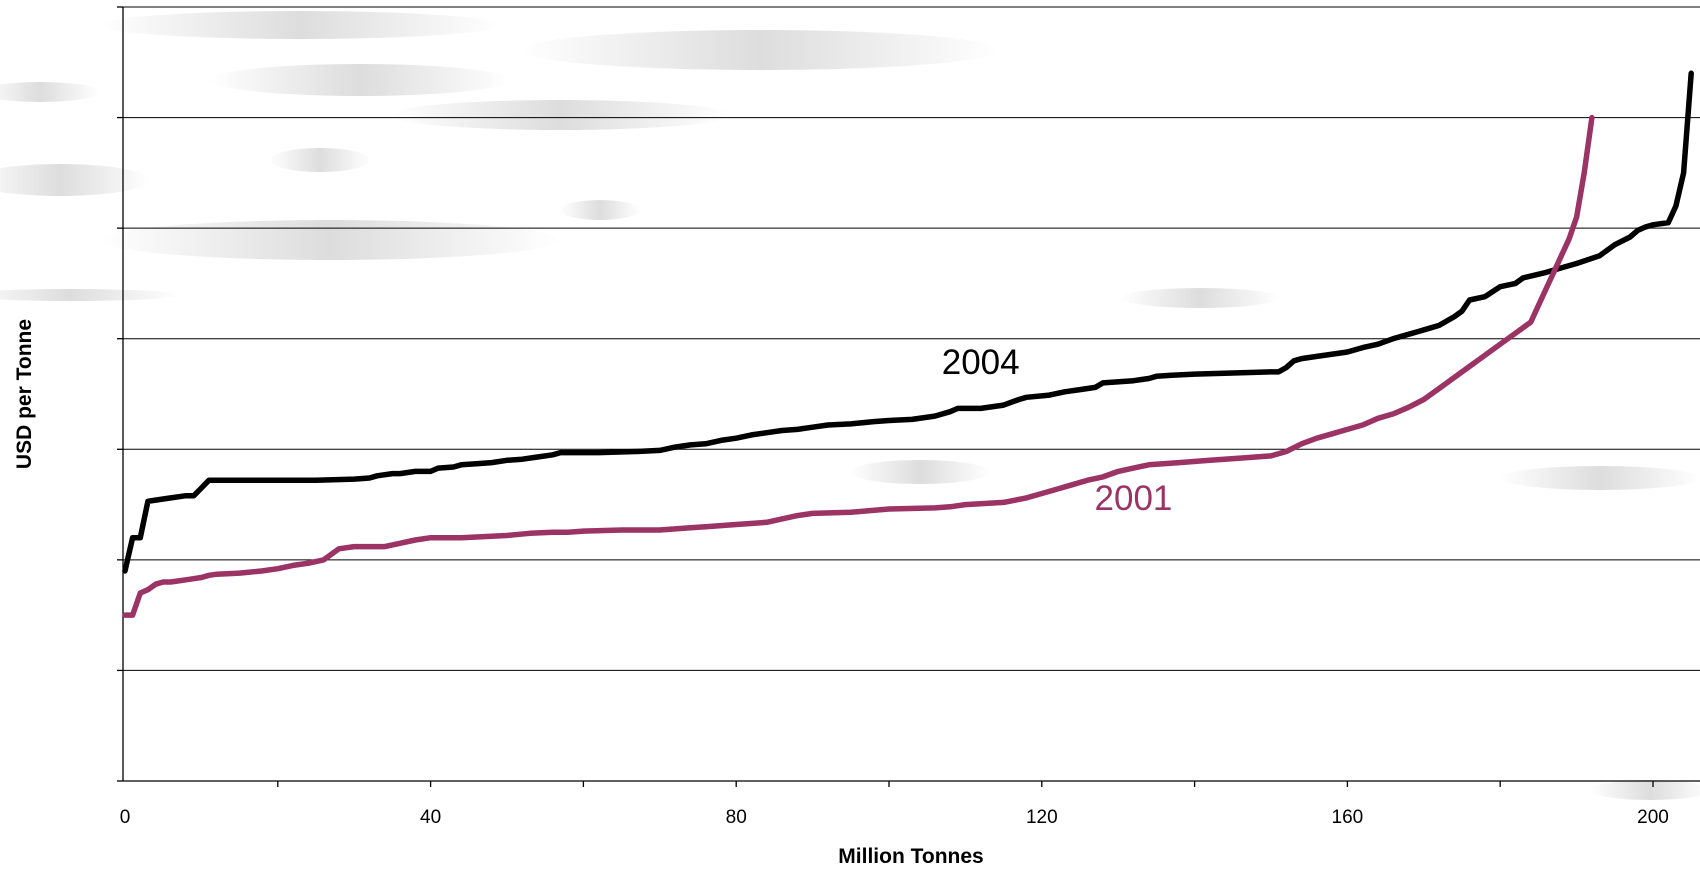 This screenshot has width=1700, height=869. What do you see at coordinates (1057, 430) in the screenshot?
I see `series-labels: 2004 2001` at bounding box center [1057, 430].